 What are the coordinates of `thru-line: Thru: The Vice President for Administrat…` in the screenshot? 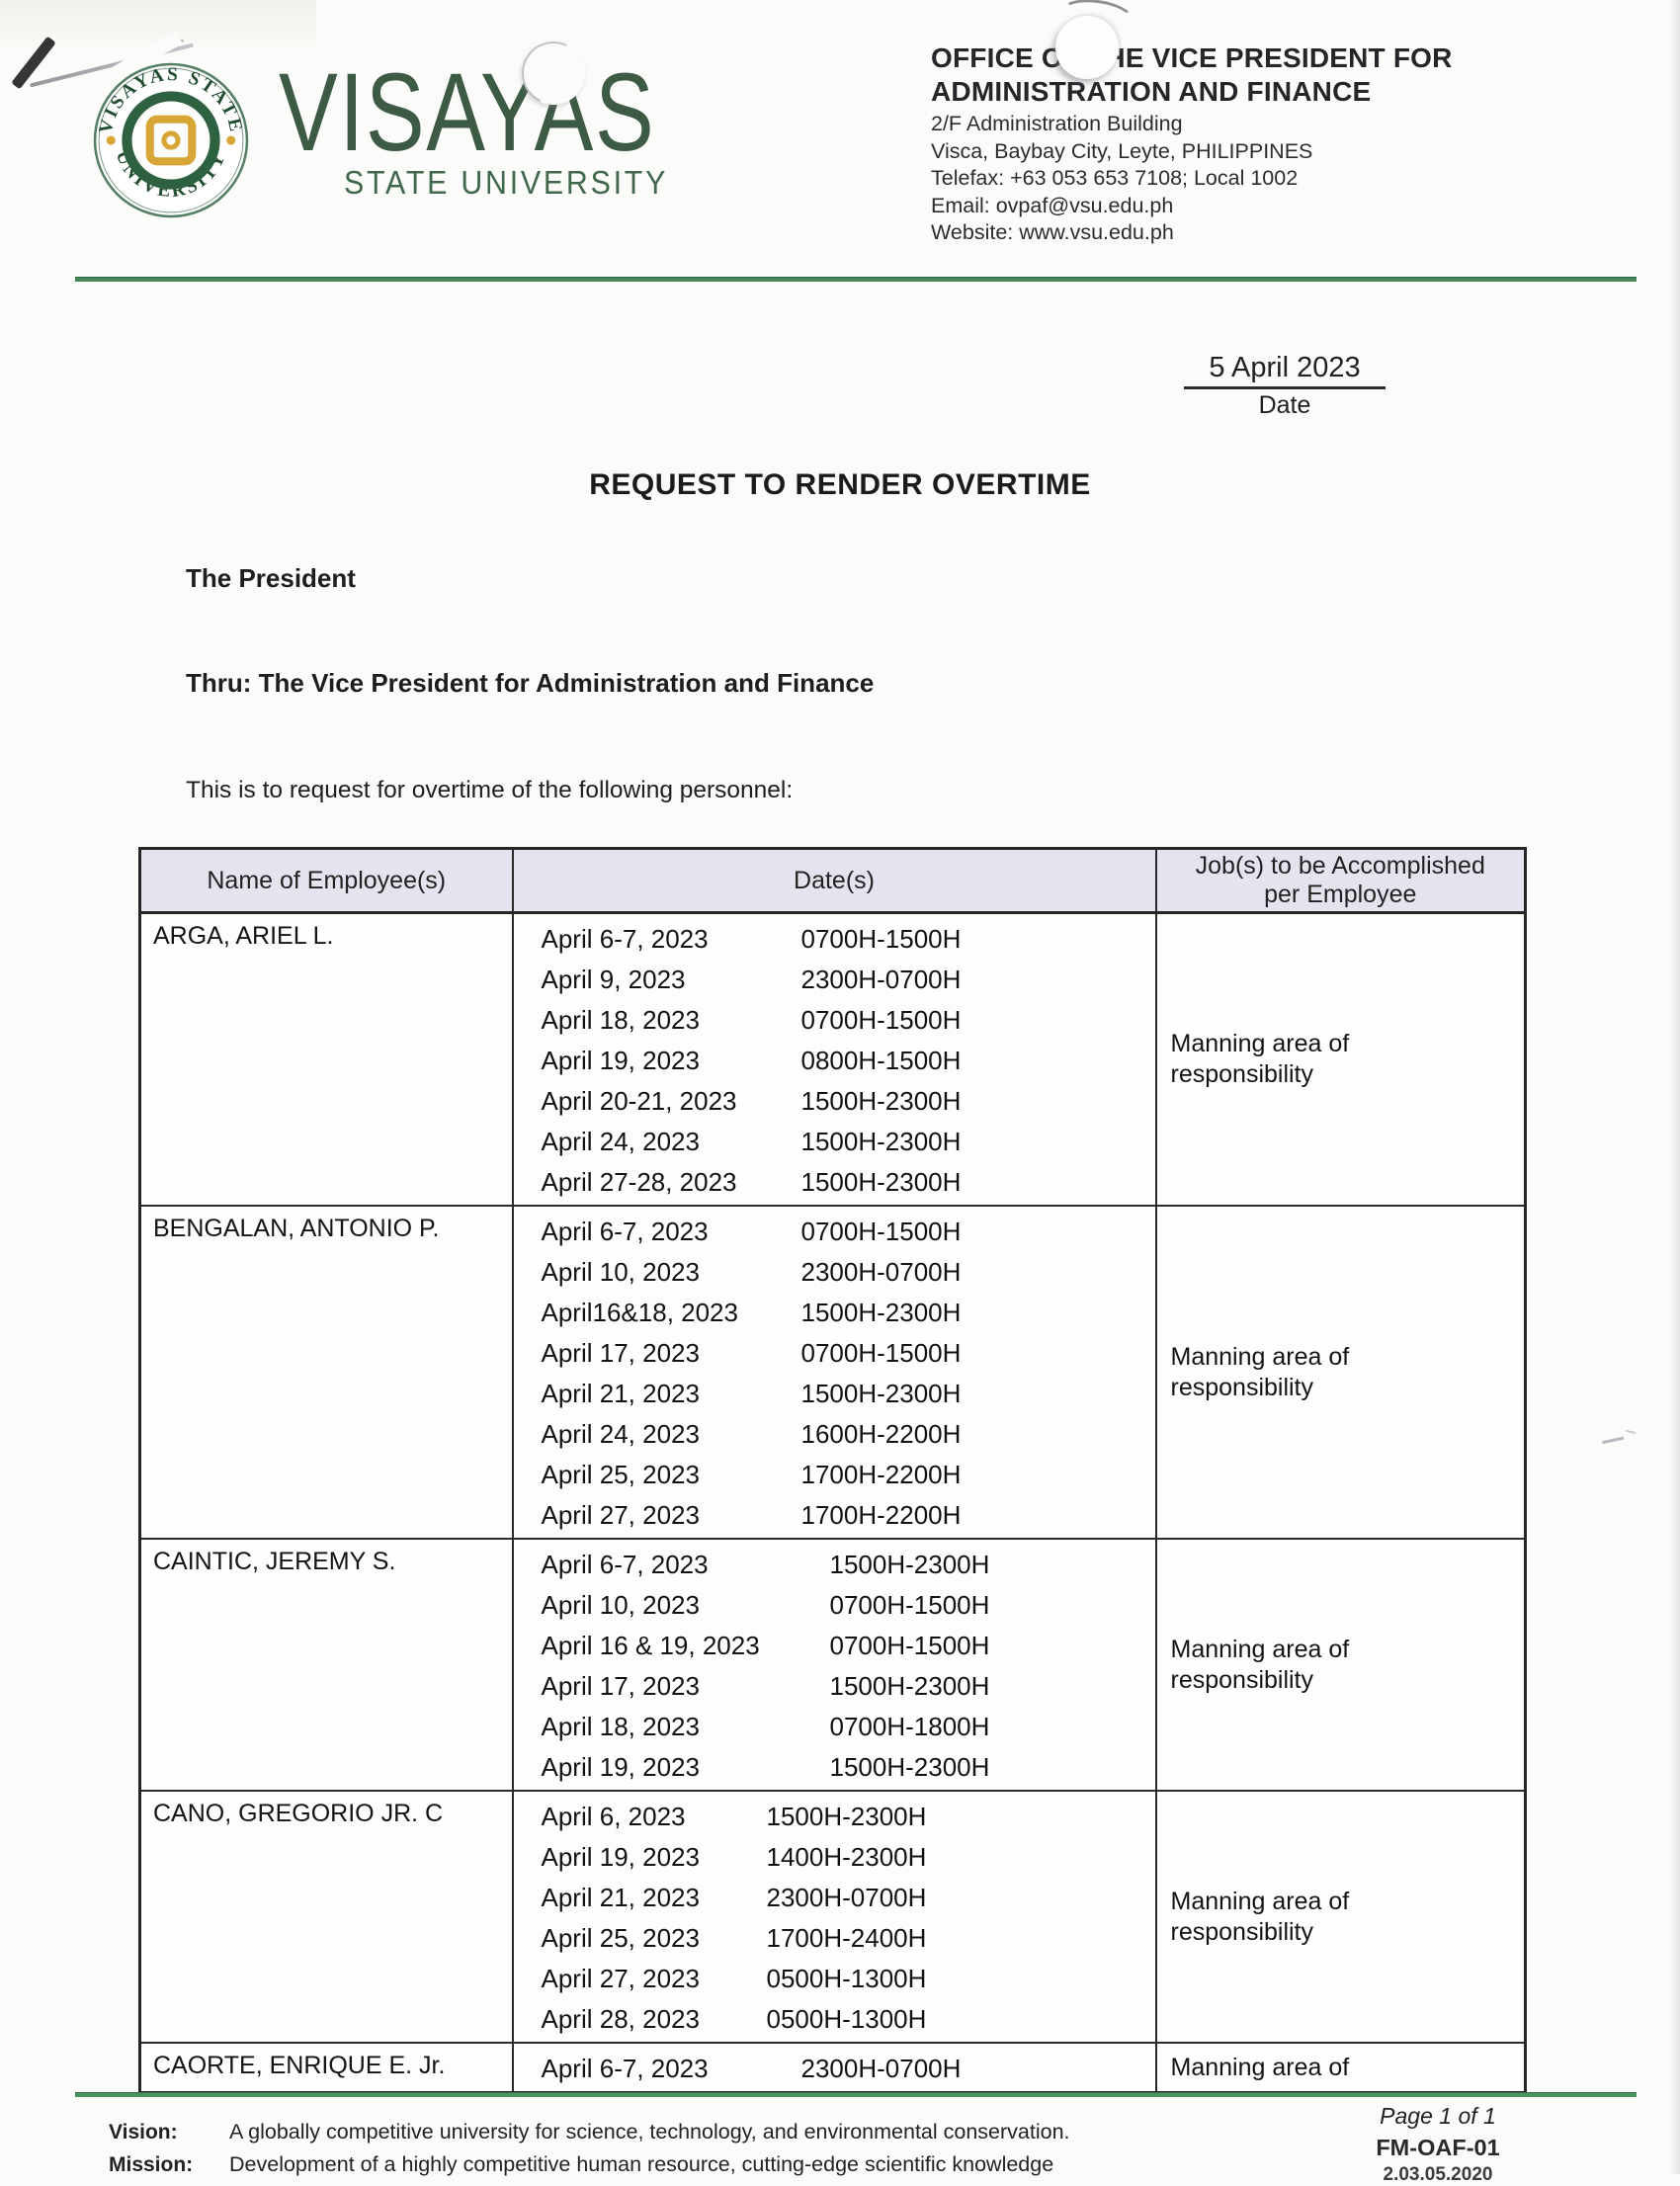 It's located at (530, 683).